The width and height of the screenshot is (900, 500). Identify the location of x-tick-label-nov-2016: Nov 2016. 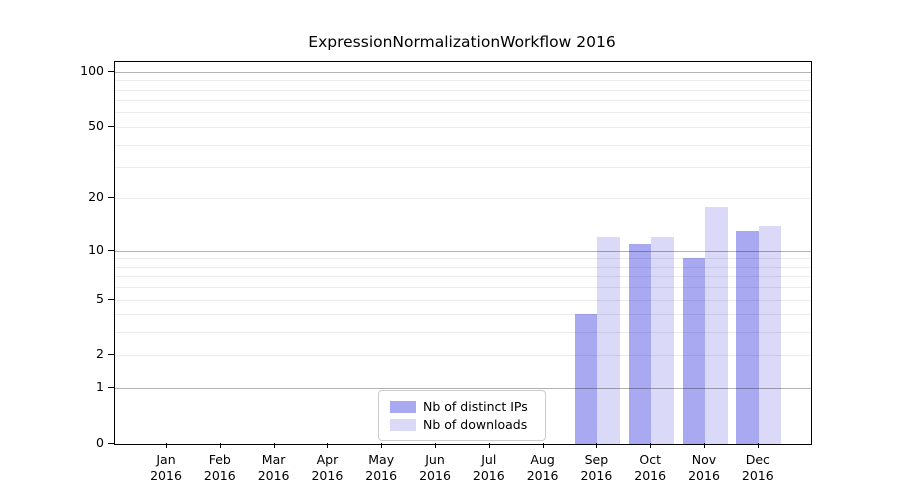
(704, 467).